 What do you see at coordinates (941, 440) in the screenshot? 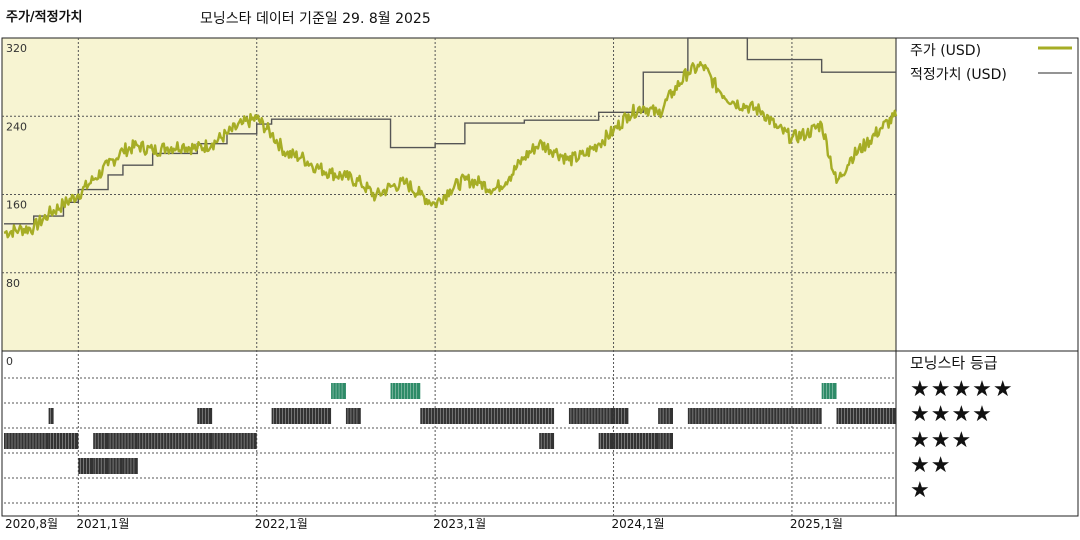
I see `three-star-label: ★★★` at bounding box center [941, 440].